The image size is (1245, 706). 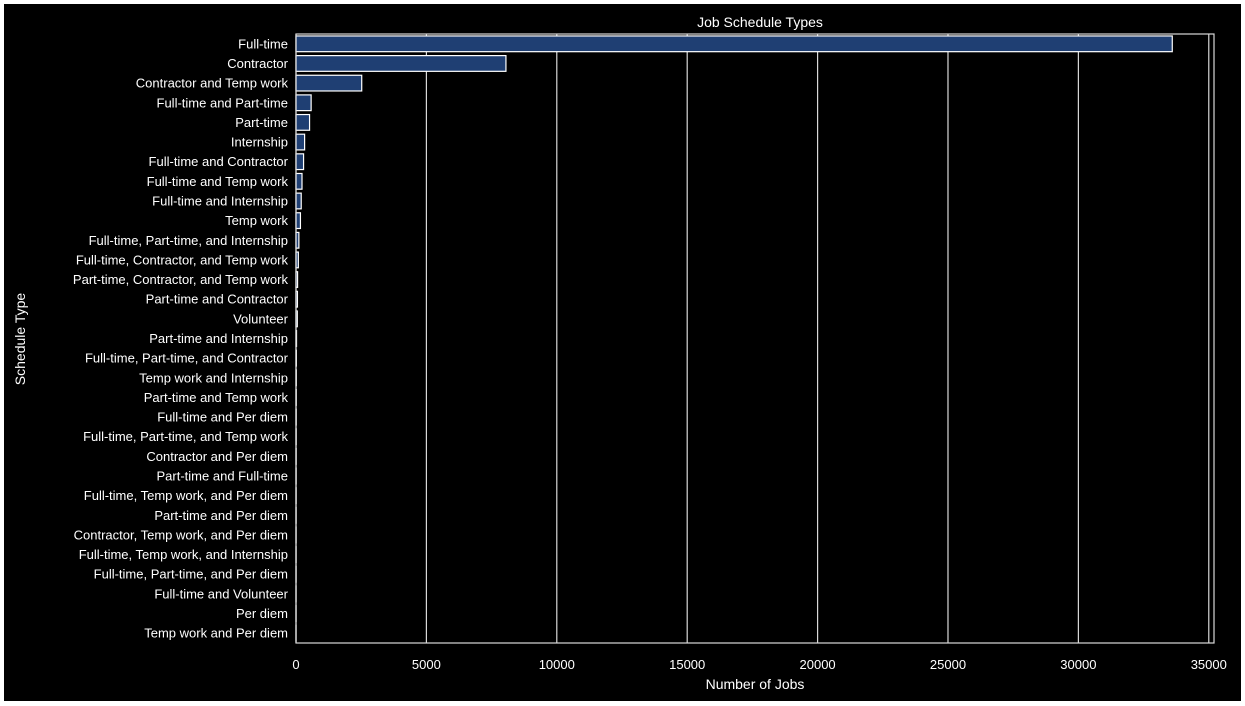 I want to click on x-tick-label: 0, so click(x=295, y=664).